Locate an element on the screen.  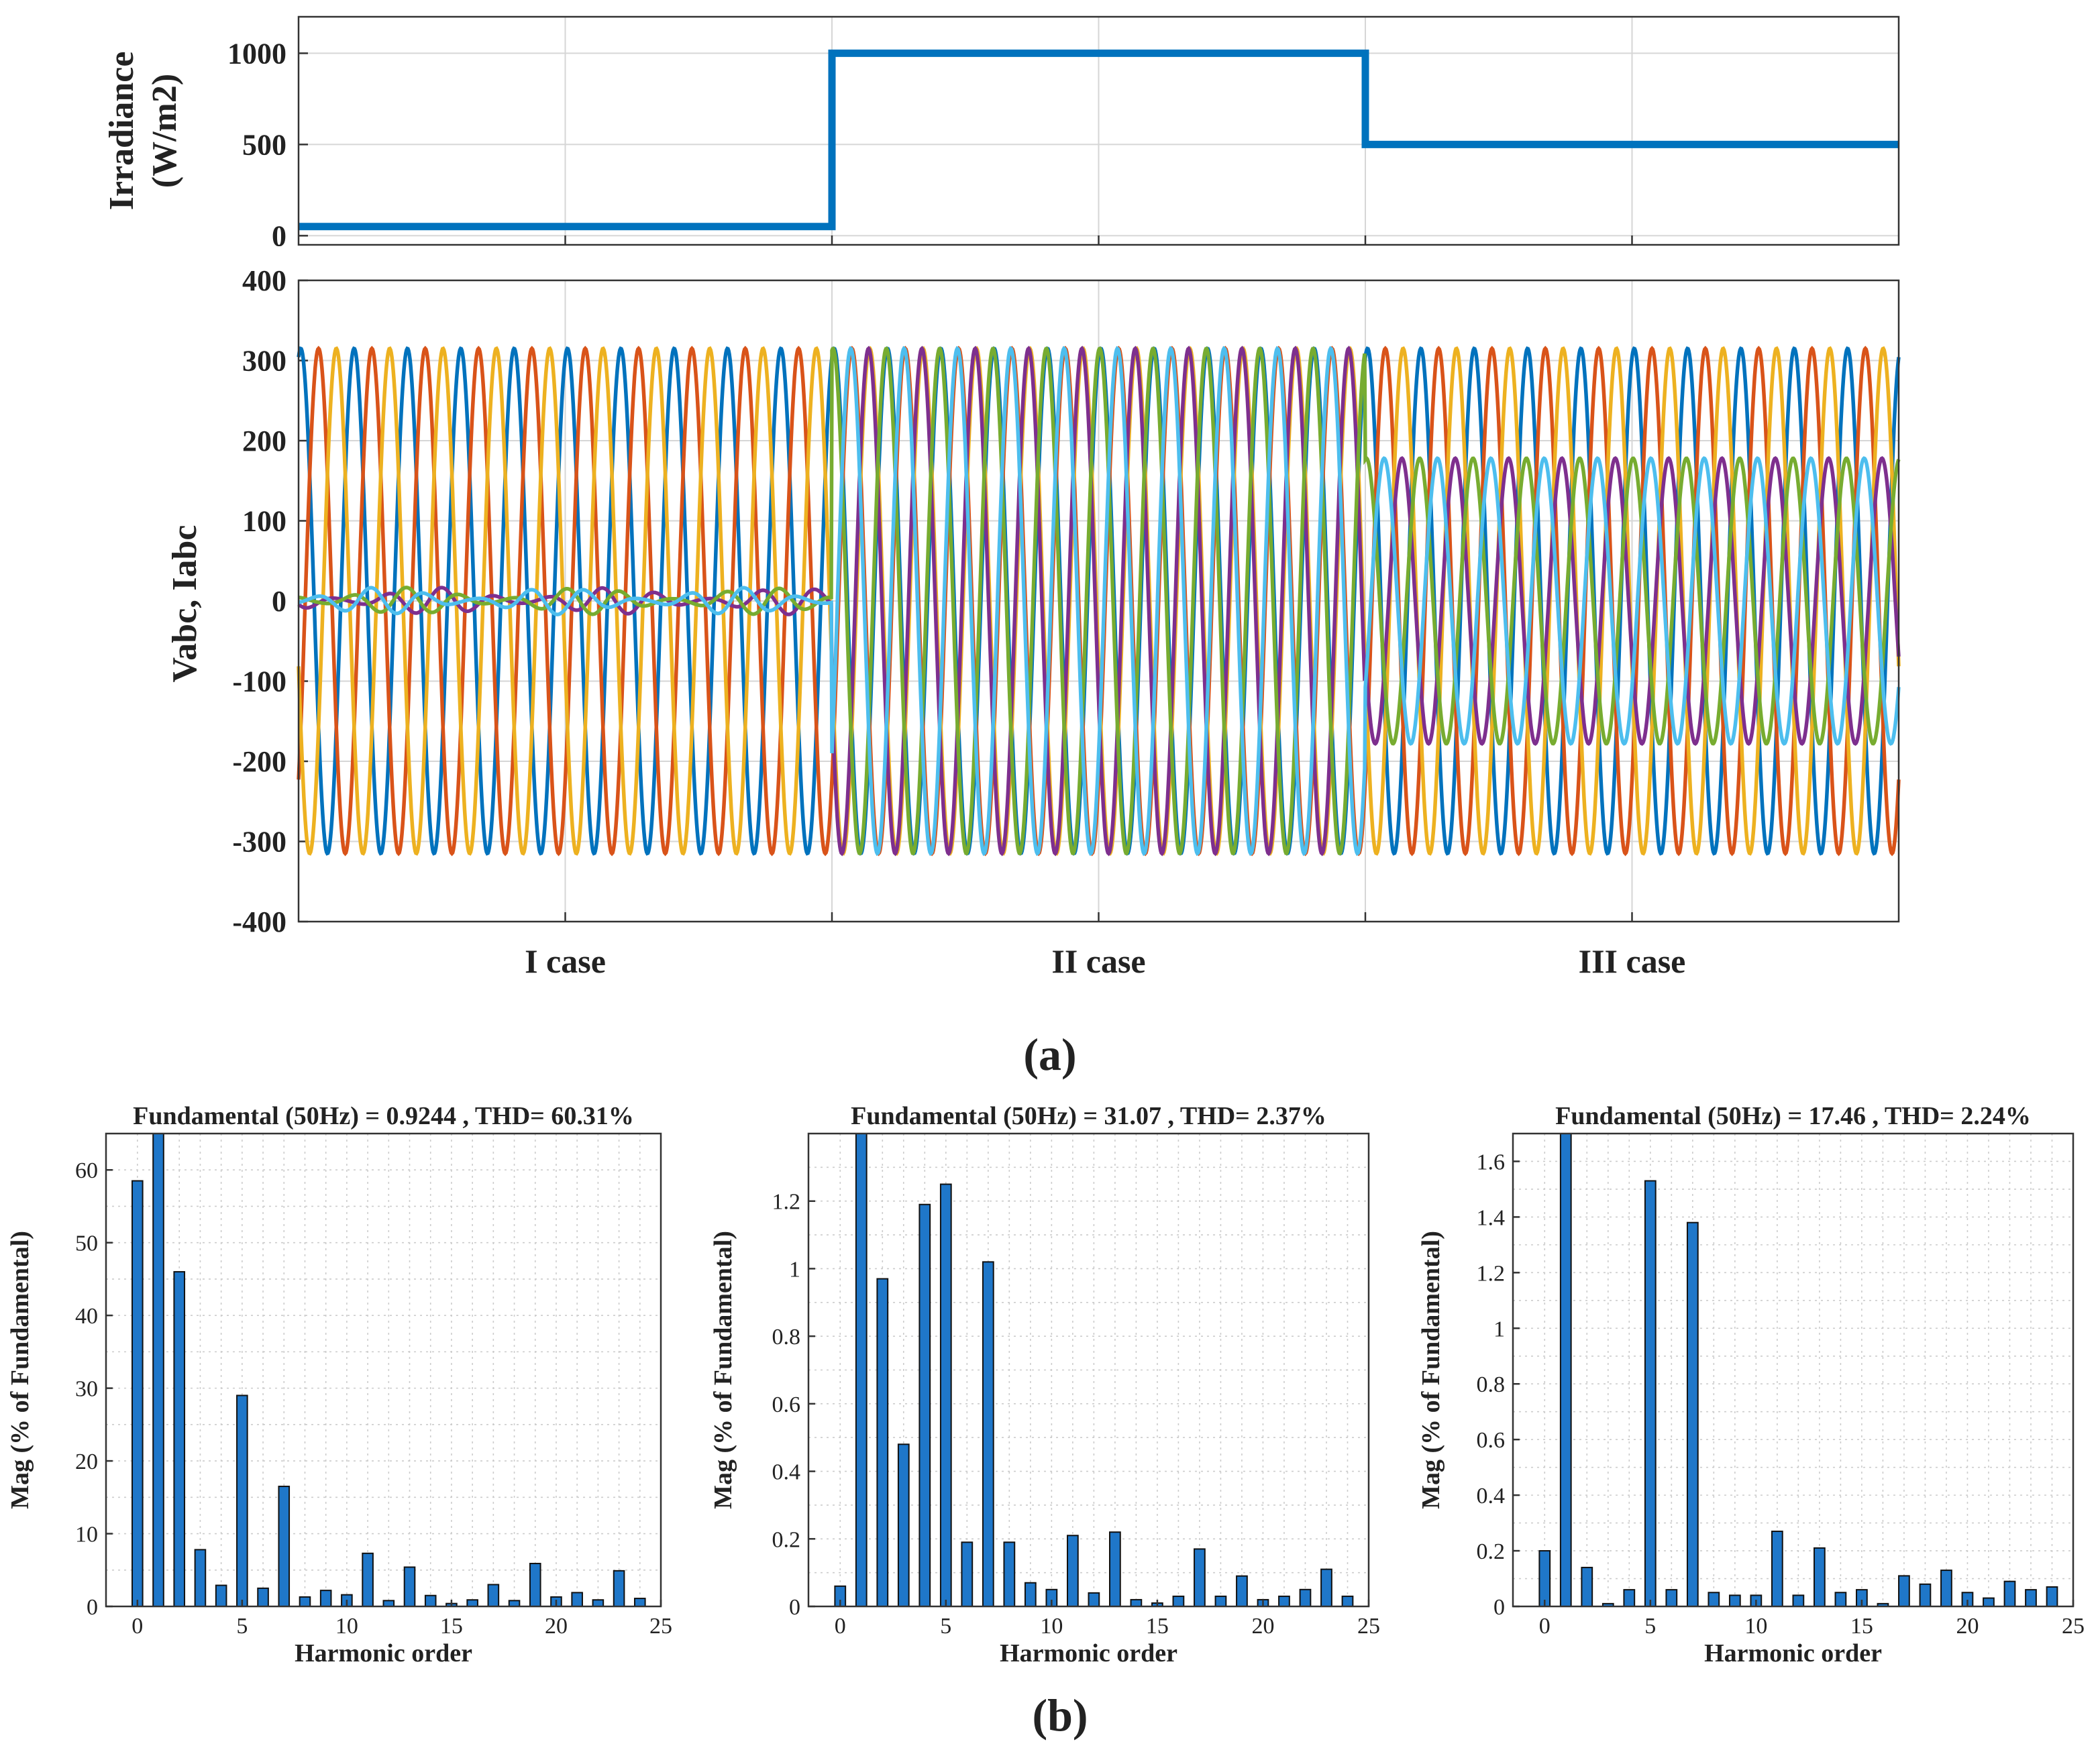
irradiance-axes-frame is located at coordinates (1099, 130).